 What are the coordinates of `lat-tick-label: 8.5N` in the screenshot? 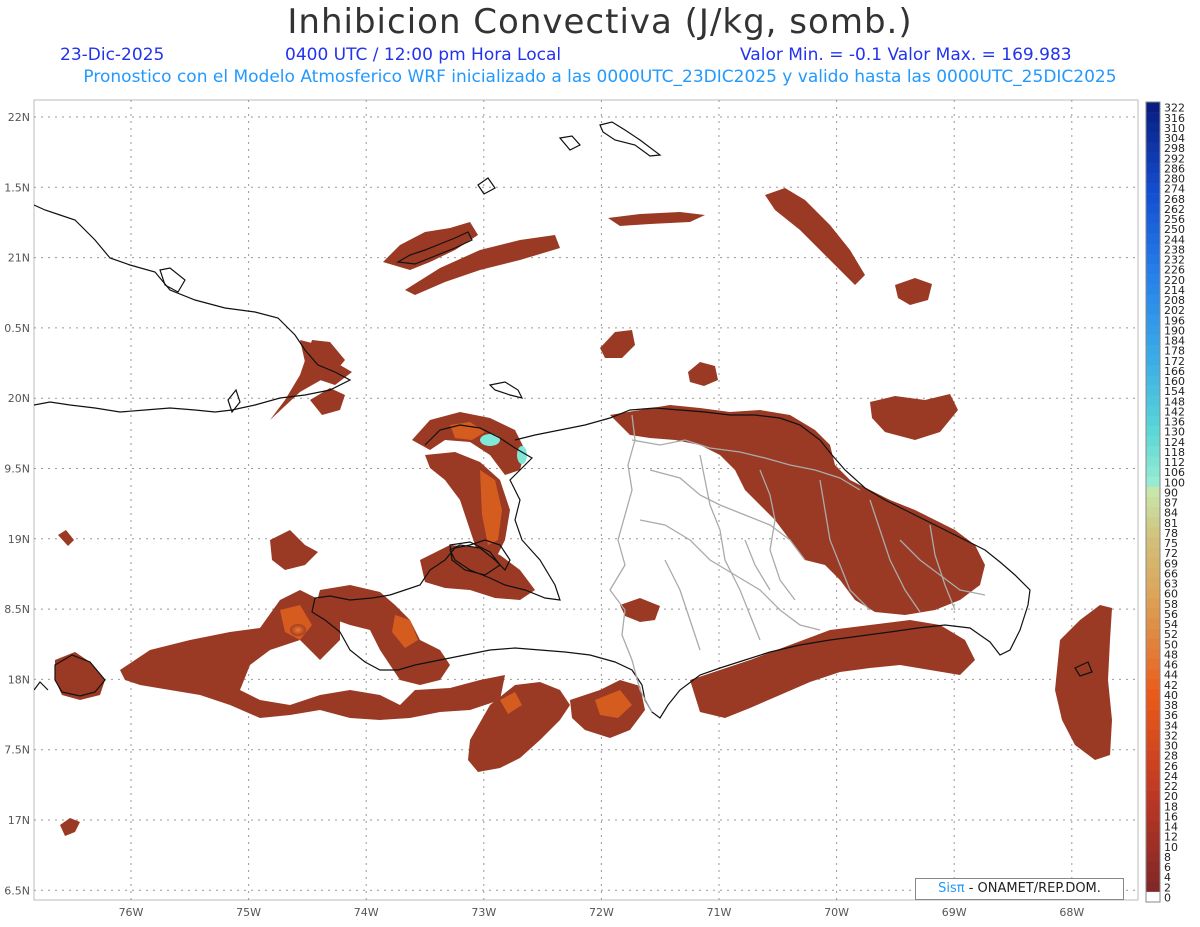 It's located at (17, 609).